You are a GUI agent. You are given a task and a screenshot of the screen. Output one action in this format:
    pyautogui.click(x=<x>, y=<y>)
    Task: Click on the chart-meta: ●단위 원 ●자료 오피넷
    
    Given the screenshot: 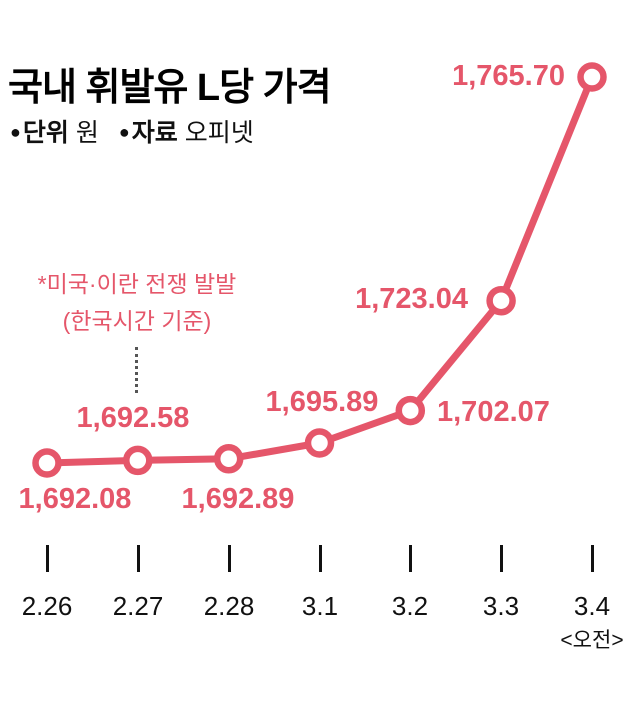 What is the action you would take?
    pyautogui.click(x=132, y=131)
    